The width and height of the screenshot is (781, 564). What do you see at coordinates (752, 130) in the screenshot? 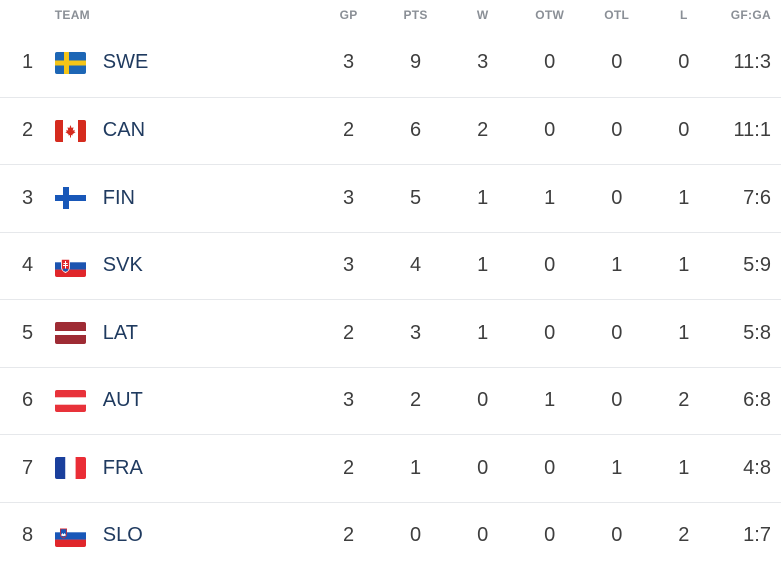
I see `gfga-value: 11:1` at bounding box center [752, 130].